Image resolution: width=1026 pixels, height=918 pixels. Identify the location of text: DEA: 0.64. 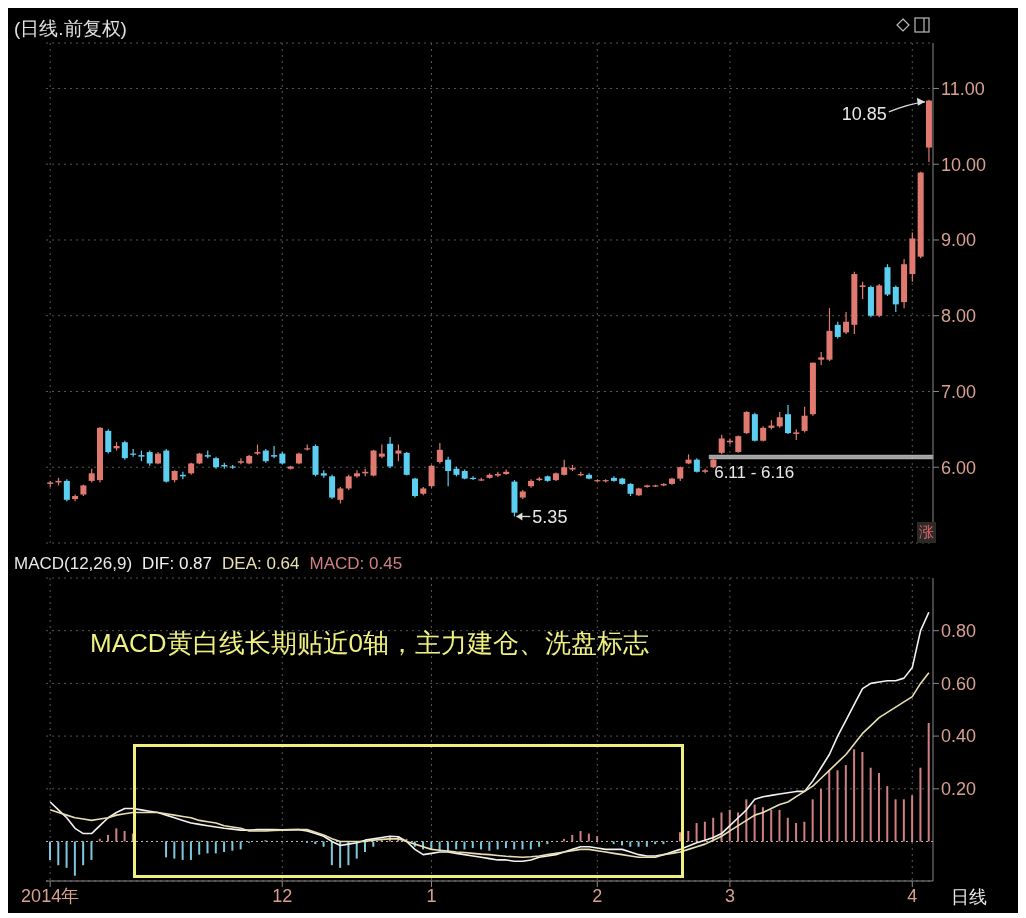
(261, 563).